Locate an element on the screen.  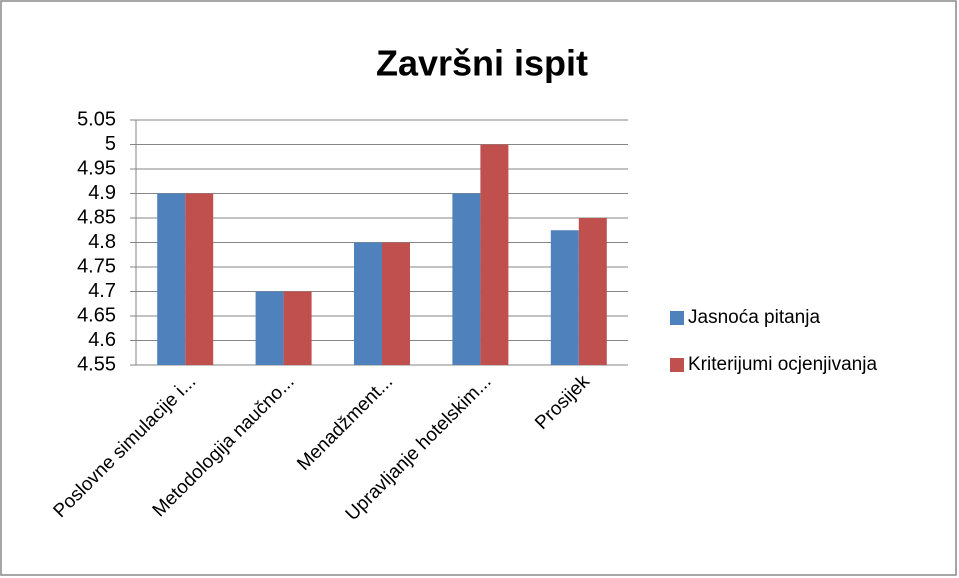
y-tick-label: 4.9 is located at coordinates (102, 193).